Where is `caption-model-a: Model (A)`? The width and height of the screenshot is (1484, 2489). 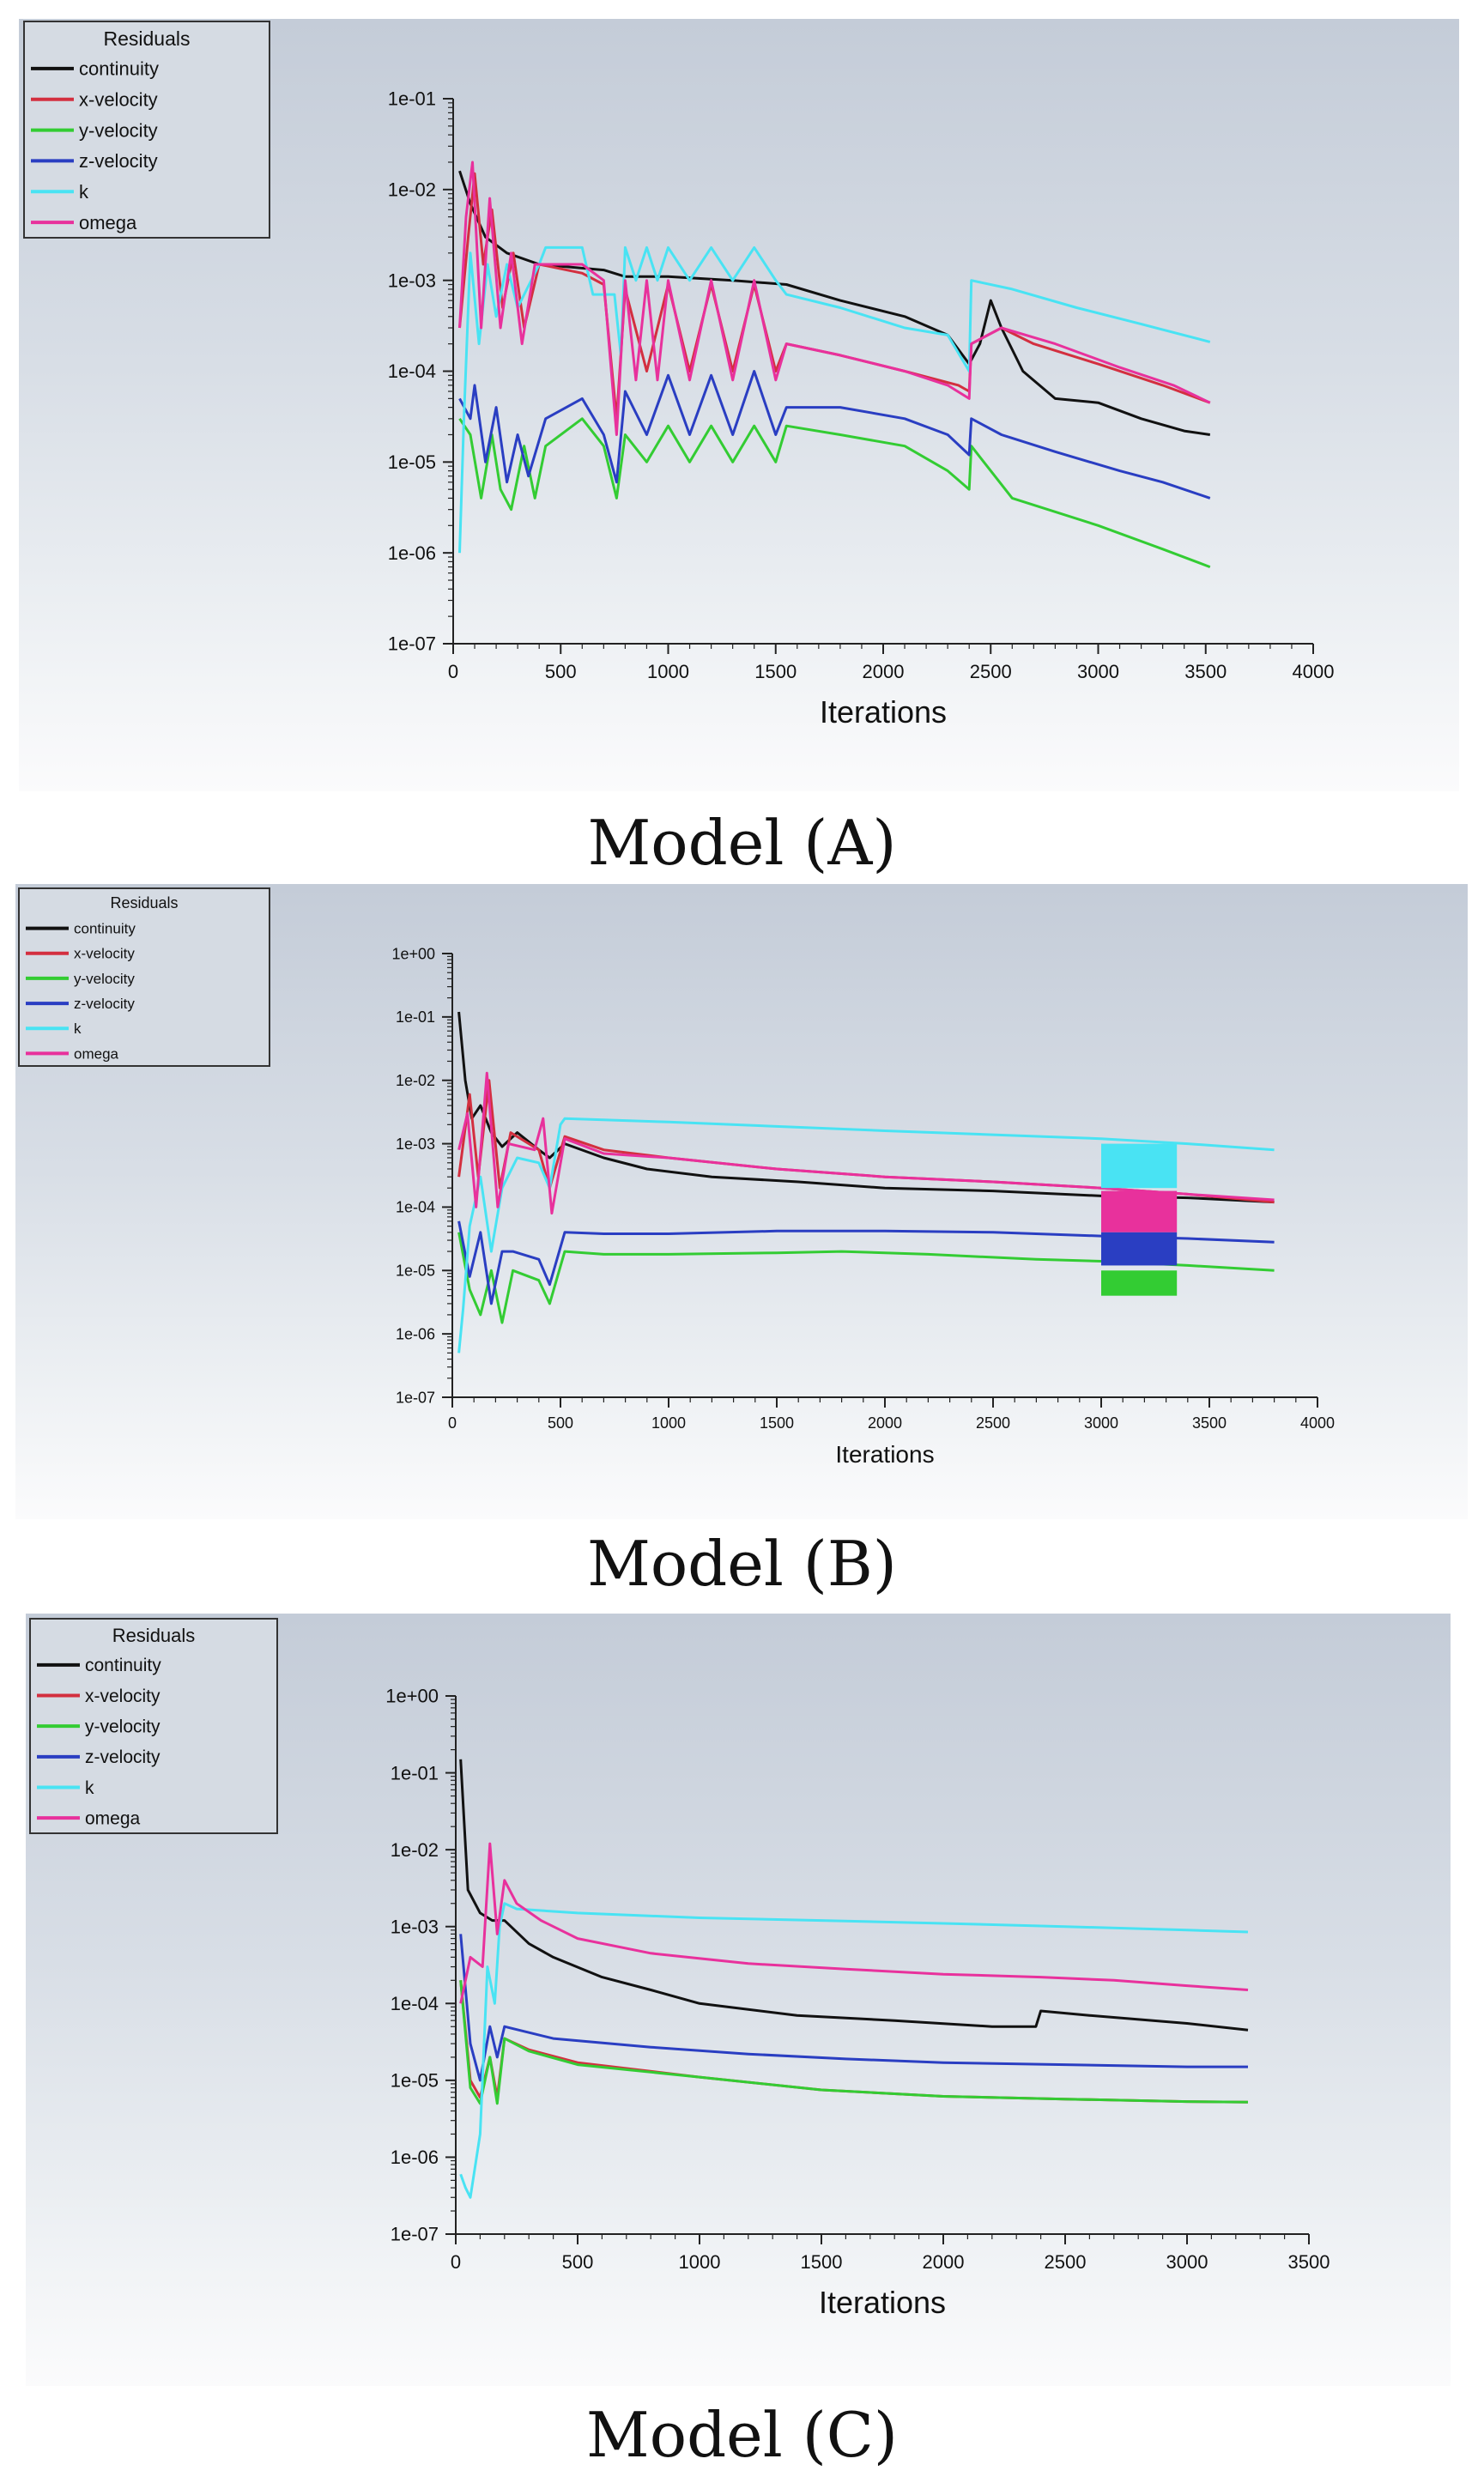
caption-model-a: Model (A) is located at coordinates (742, 843).